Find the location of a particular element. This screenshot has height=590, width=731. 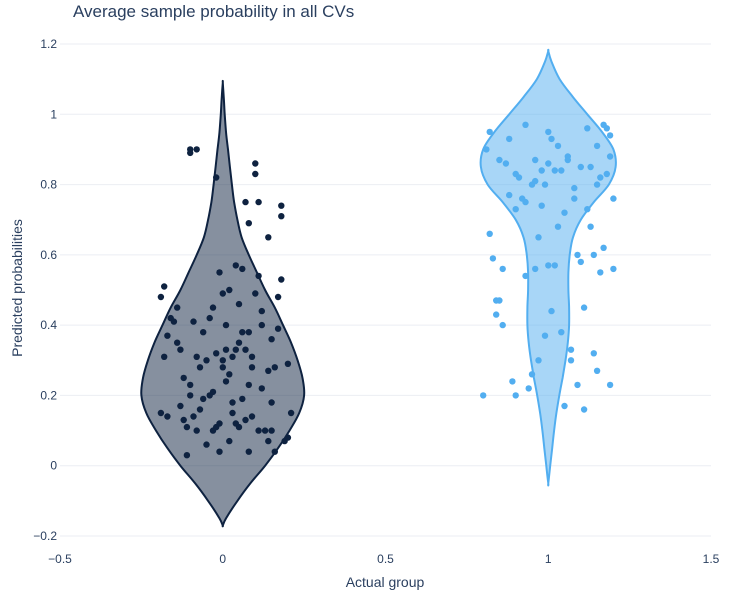

x-tick-label: 0.5 is located at coordinates (385, 559).